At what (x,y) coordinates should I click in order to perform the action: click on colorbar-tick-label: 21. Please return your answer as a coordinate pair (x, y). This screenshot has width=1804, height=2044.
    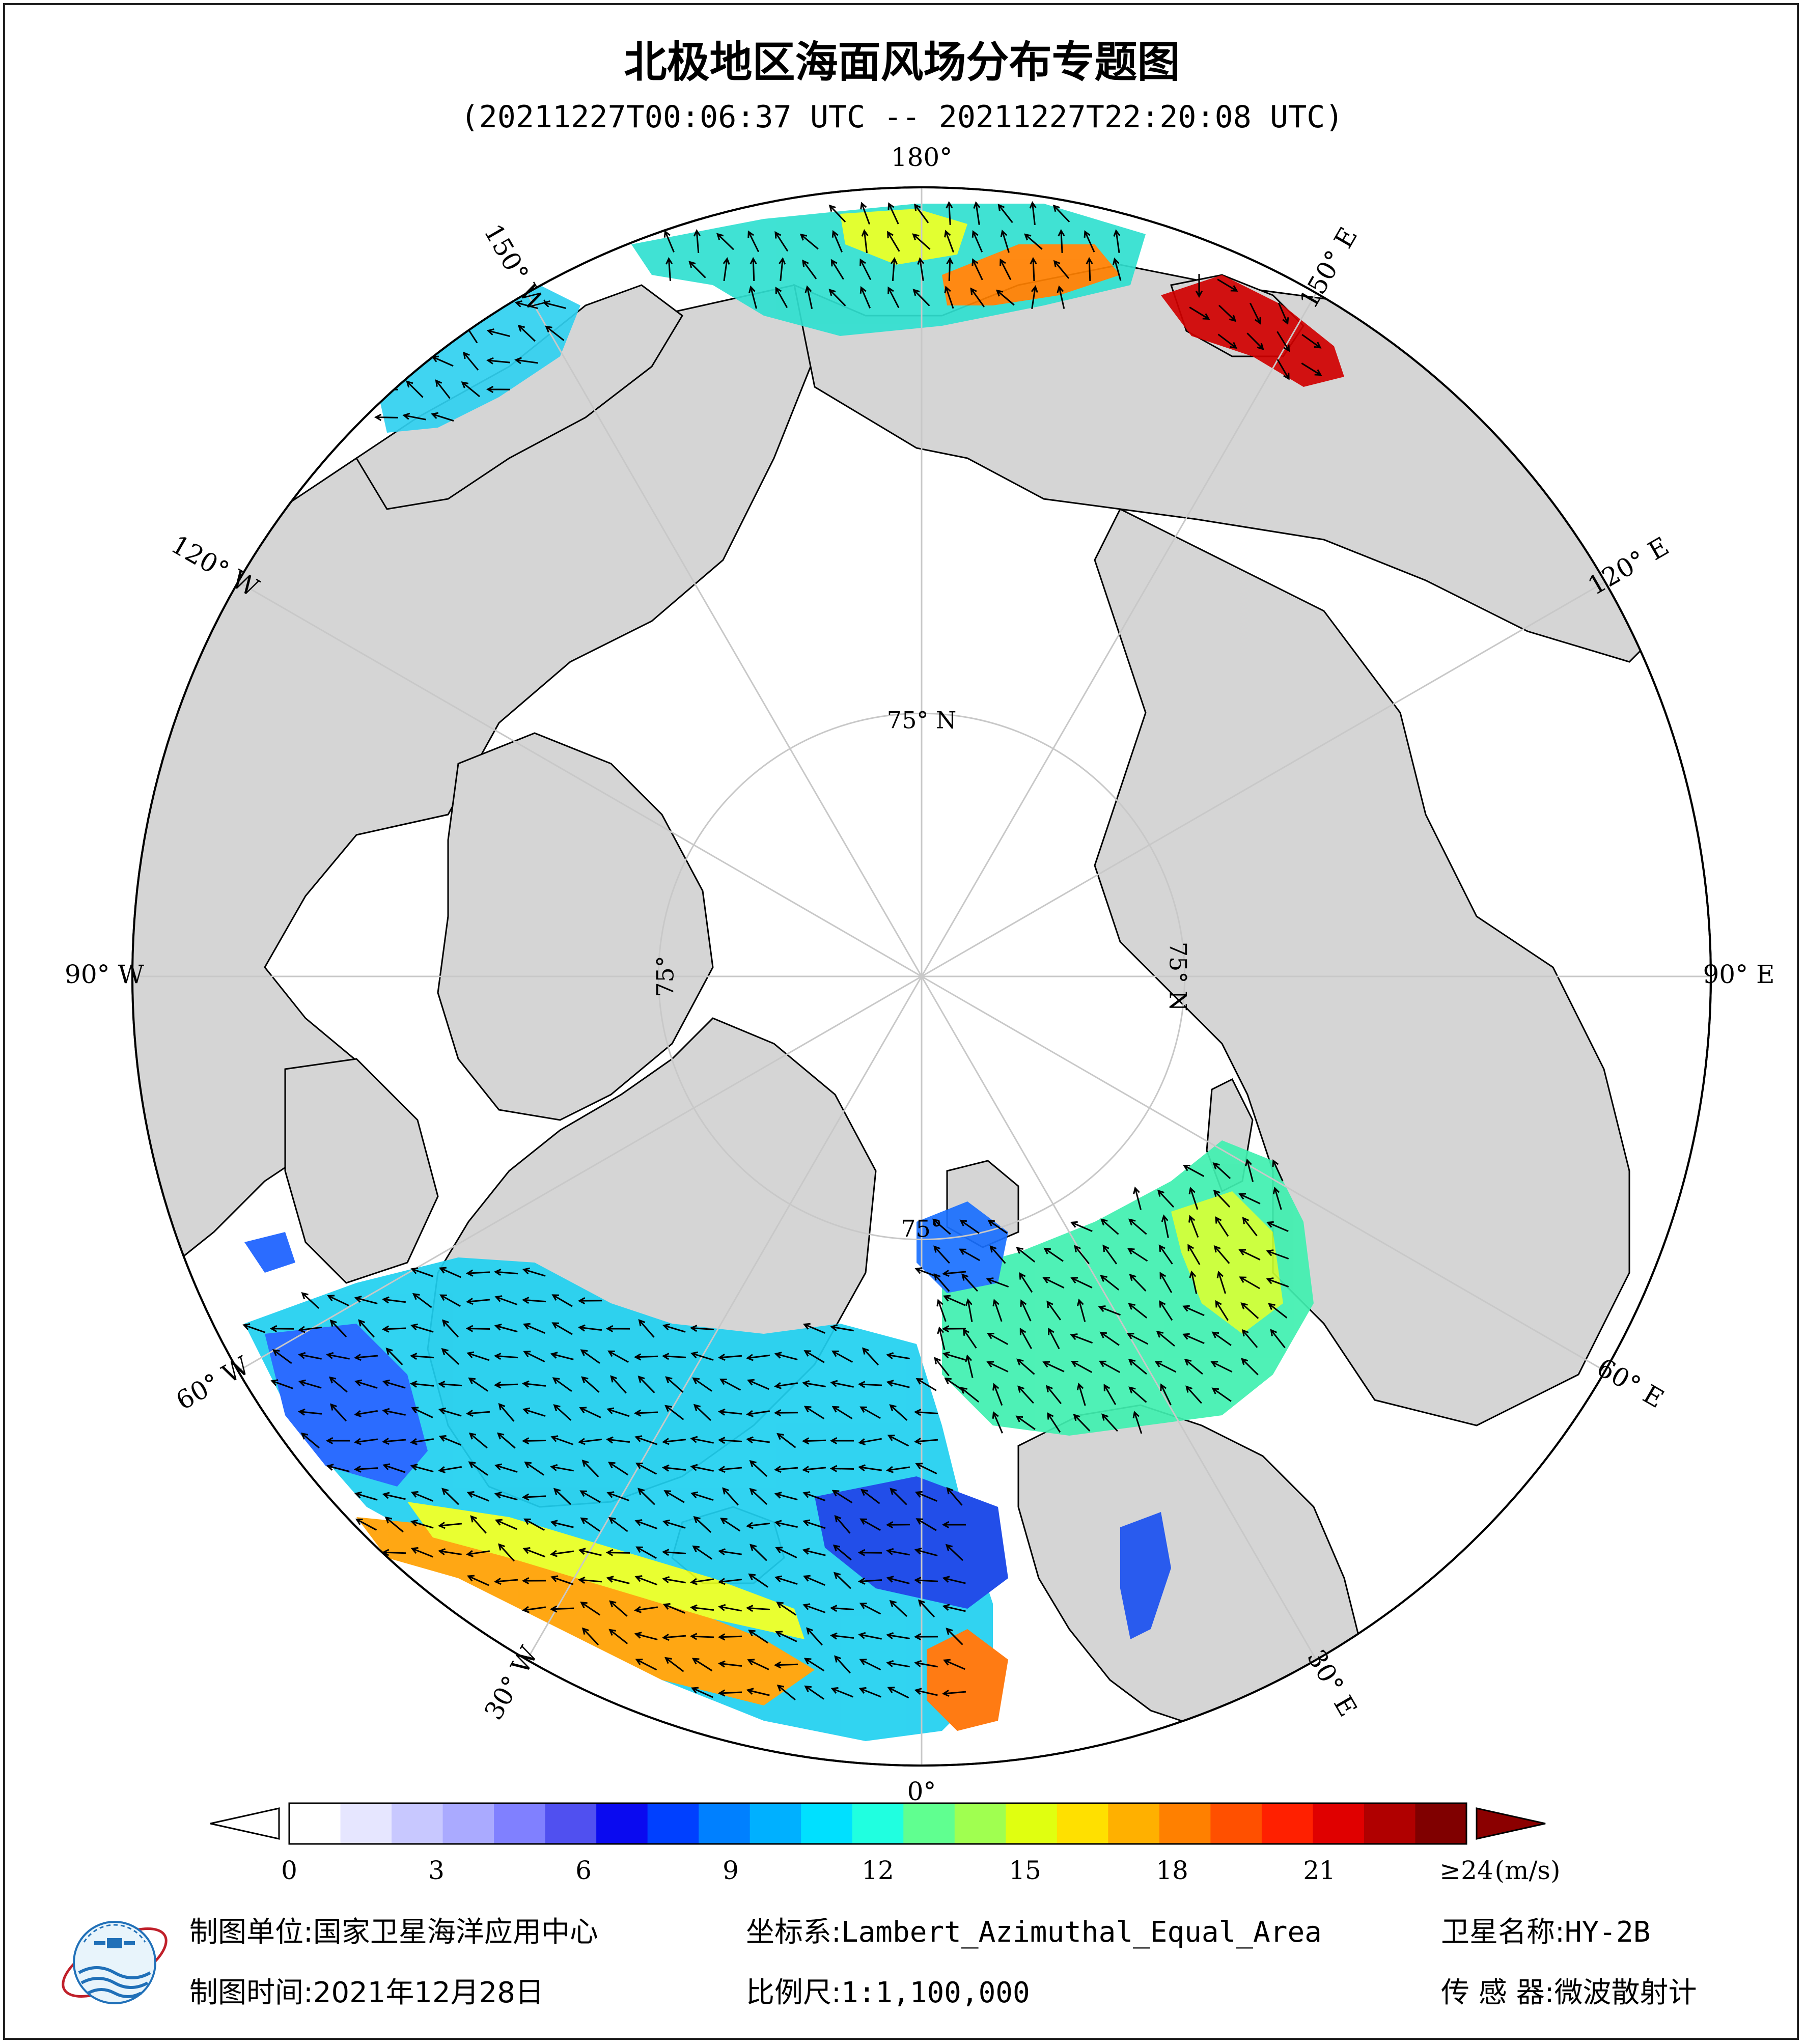
    Looking at the image, I should click on (1319, 1870).